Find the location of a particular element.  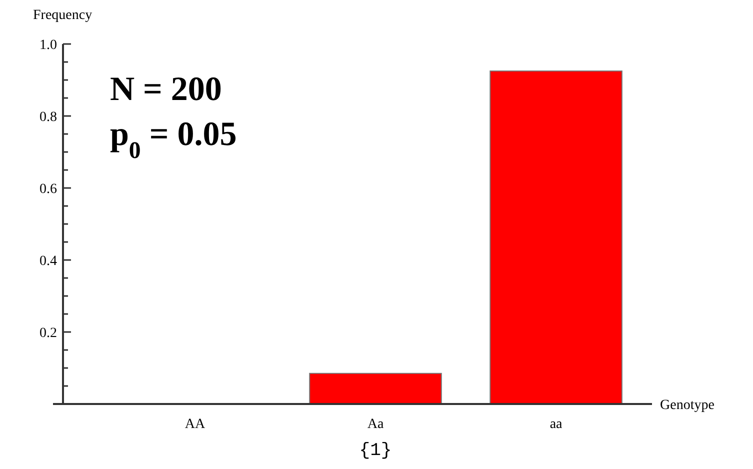

x-tick-label: aa is located at coordinates (557, 424).